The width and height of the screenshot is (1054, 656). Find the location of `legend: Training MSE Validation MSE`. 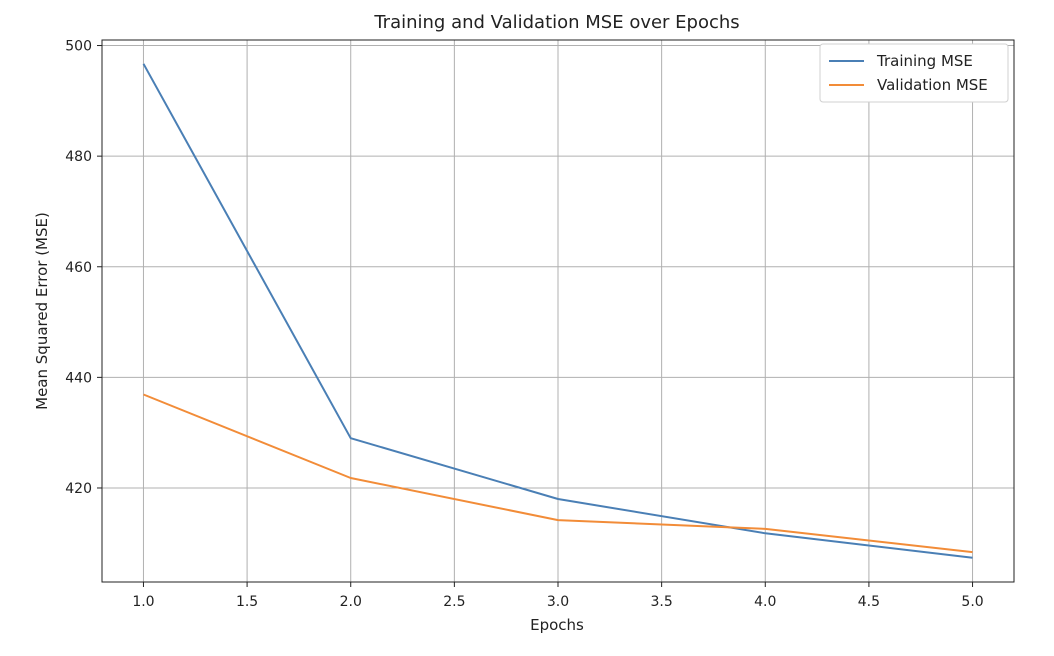

legend: Training MSE Validation MSE is located at coordinates (914, 73).